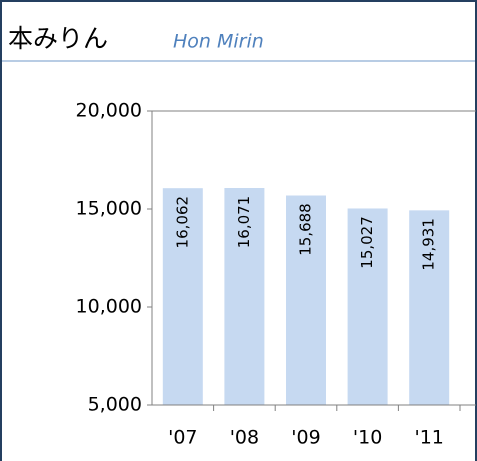  What do you see at coordinates (367, 242) in the screenshot?
I see `value-label: 15,027` at bounding box center [367, 242].